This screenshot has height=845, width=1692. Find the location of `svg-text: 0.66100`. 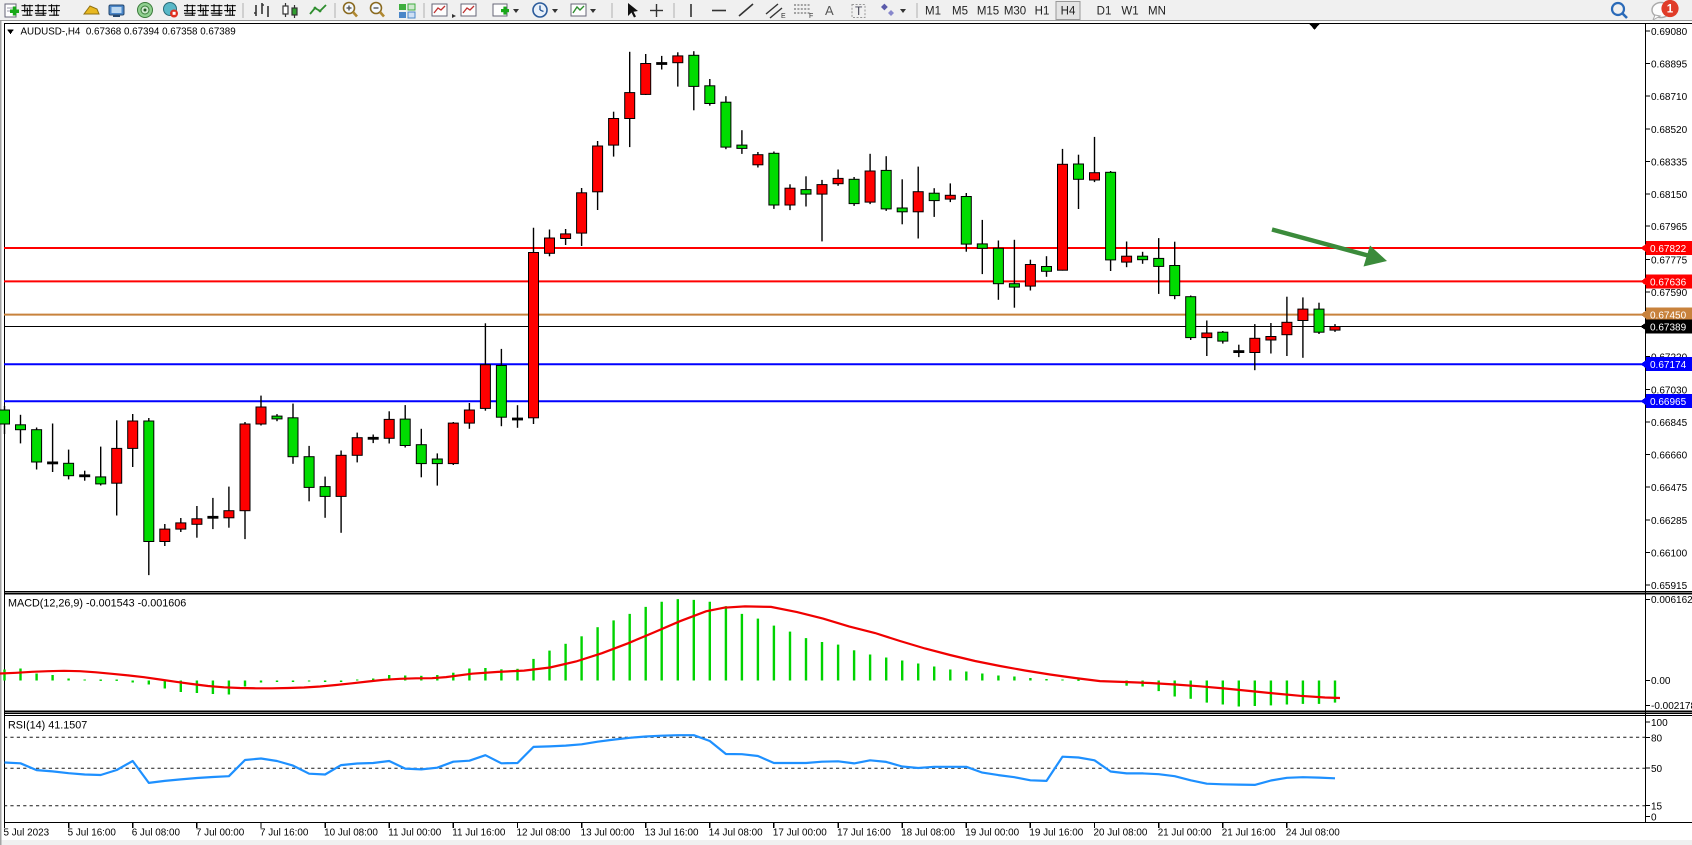

svg-text: 0.66100 is located at coordinates (1669, 554).